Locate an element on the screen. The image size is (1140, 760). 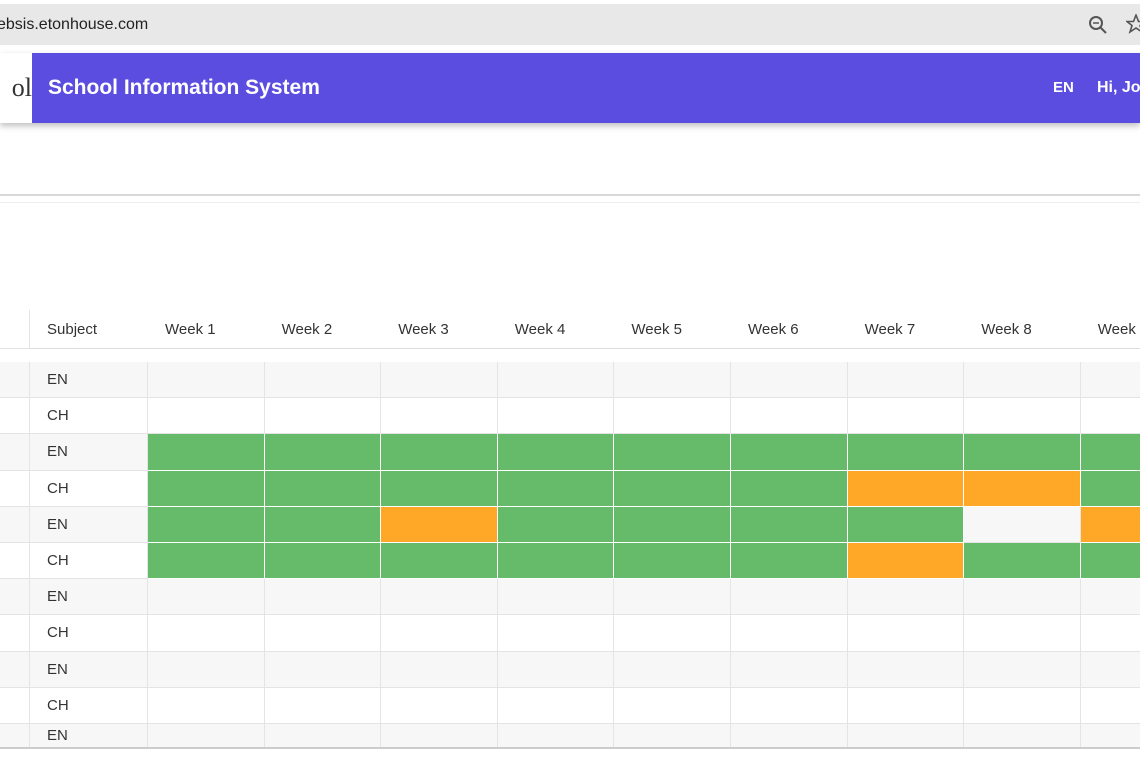
user-greeting: Hi, Jo is located at coordinates (1118, 87).